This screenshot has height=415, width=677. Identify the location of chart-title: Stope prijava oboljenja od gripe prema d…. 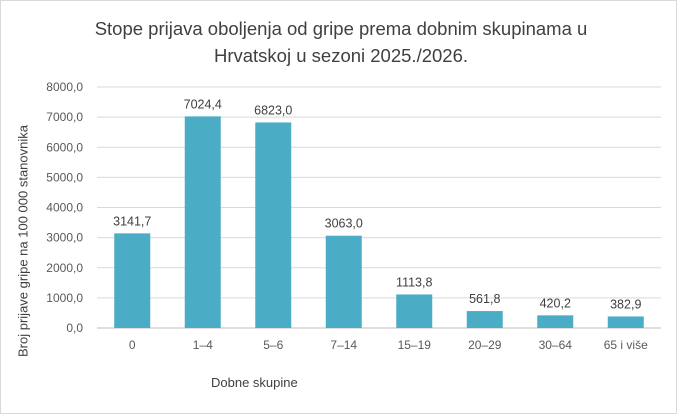
(341, 42).